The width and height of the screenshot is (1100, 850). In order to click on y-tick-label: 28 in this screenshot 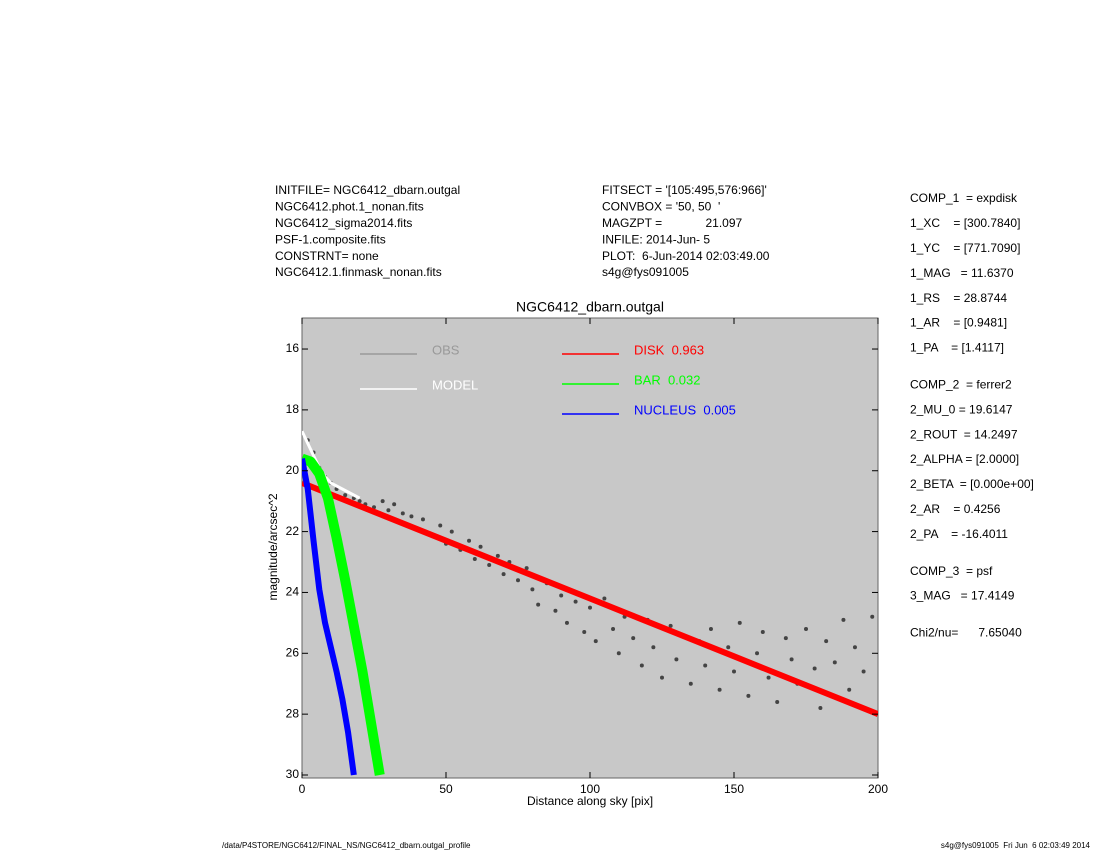, I will do `click(293, 713)`.